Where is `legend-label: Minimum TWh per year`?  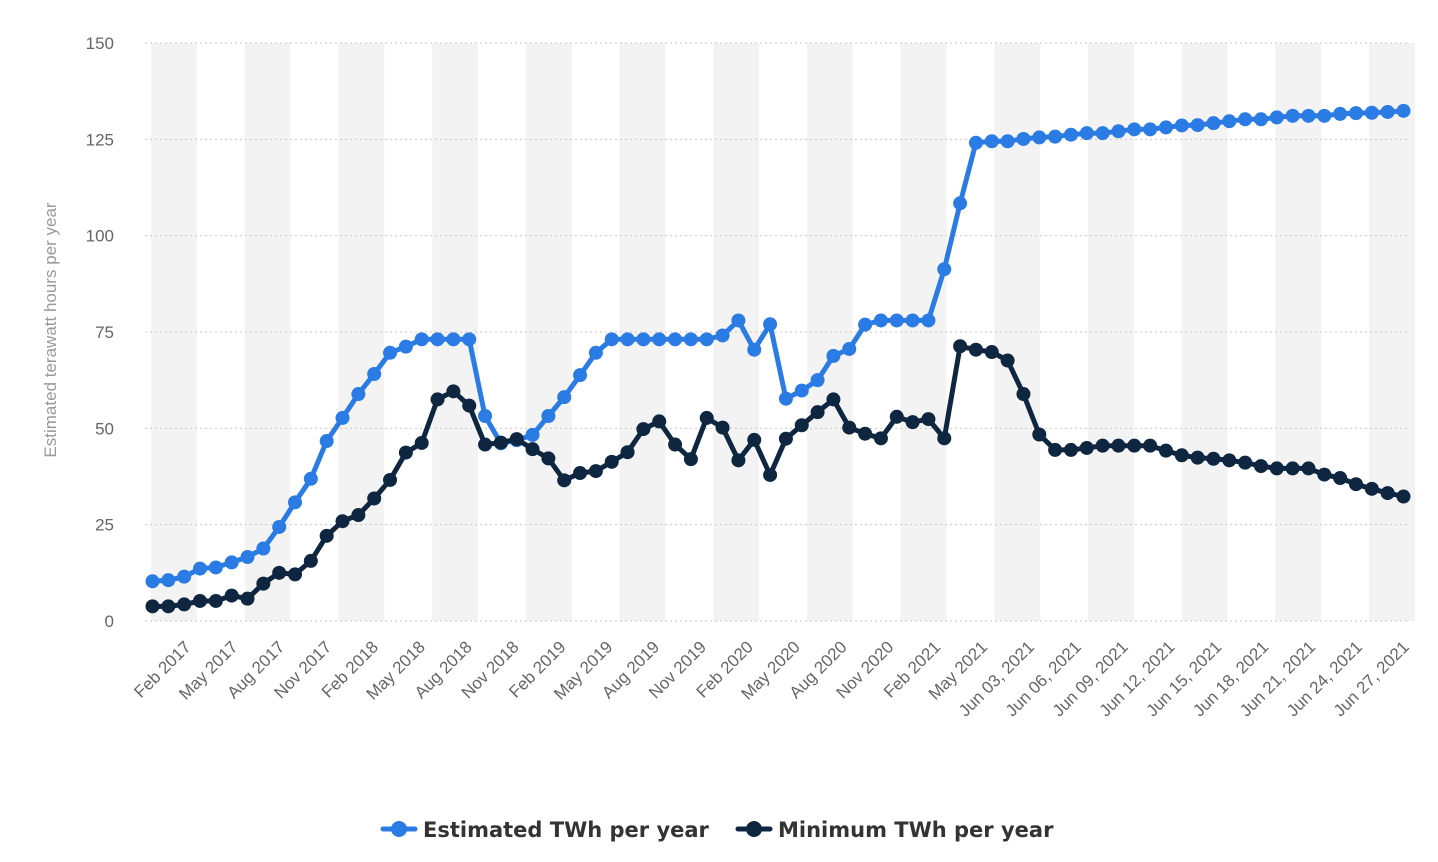 legend-label: Minimum TWh per year is located at coordinates (916, 830).